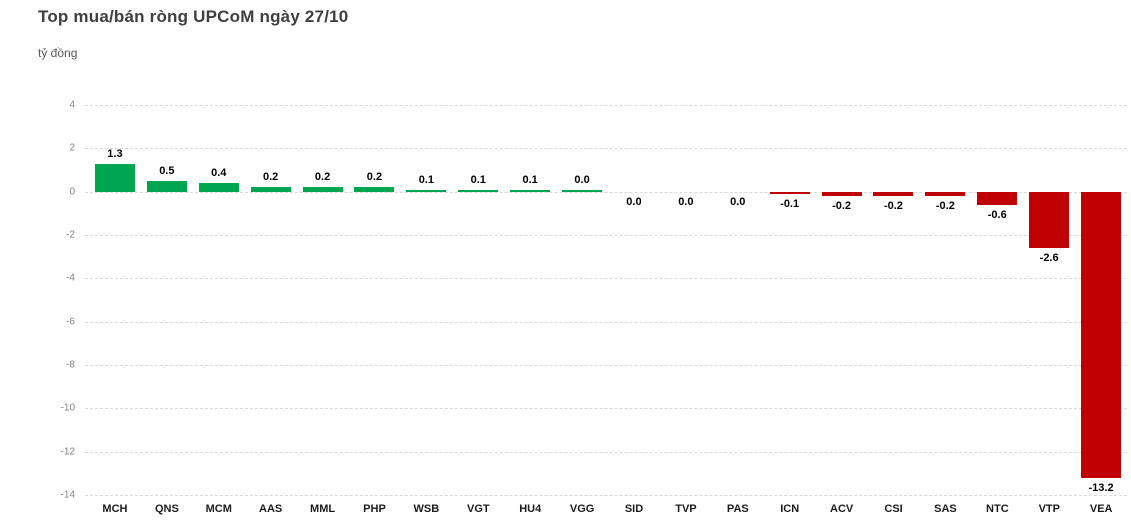 The height and width of the screenshot is (523, 1131). What do you see at coordinates (219, 173) in the screenshot?
I see `bar-value-label: 0.4` at bounding box center [219, 173].